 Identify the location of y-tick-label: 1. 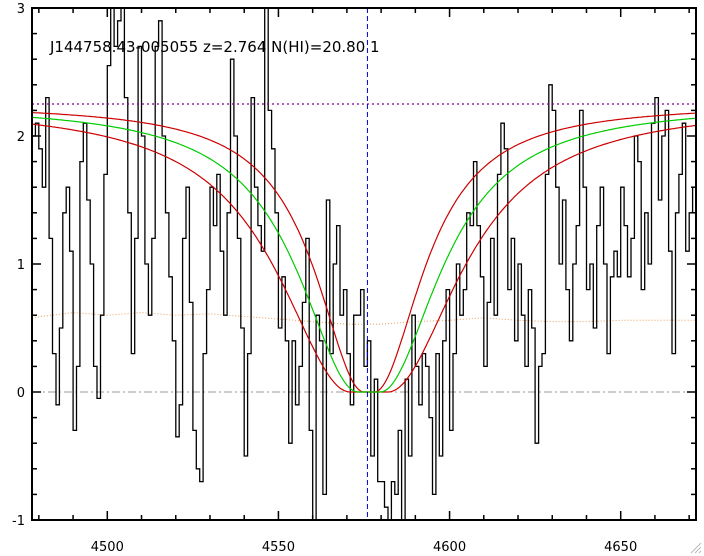
(21, 265).